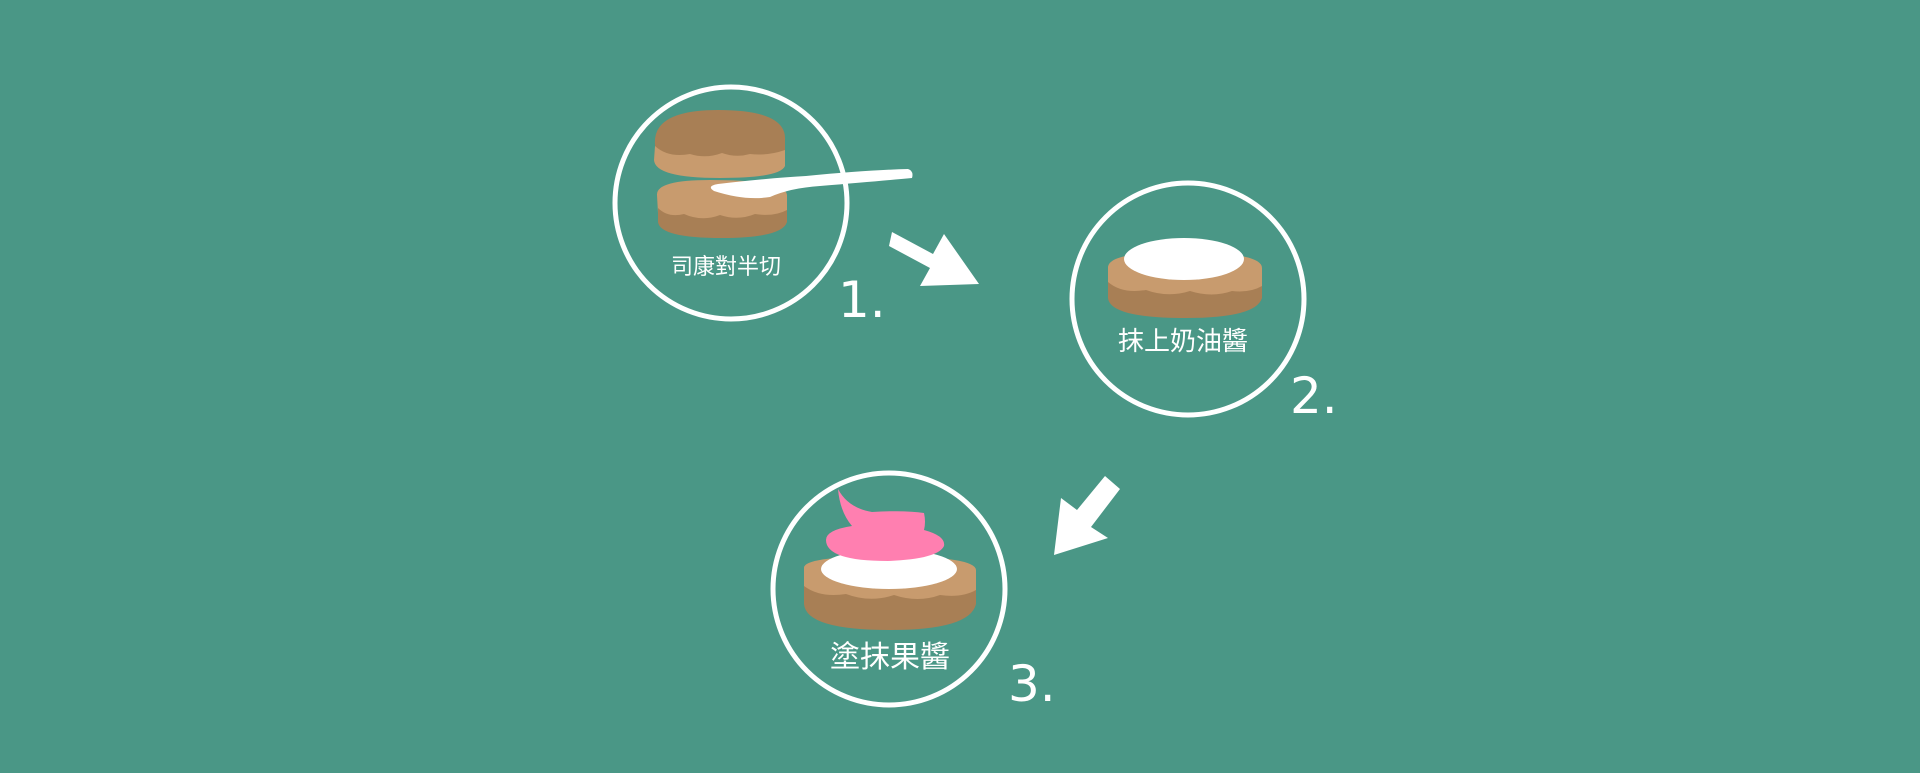 This screenshot has height=773, width=1920. What do you see at coordinates (934, 259) in the screenshot?
I see `arrow-down-right-icon` at bounding box center [934, 259].